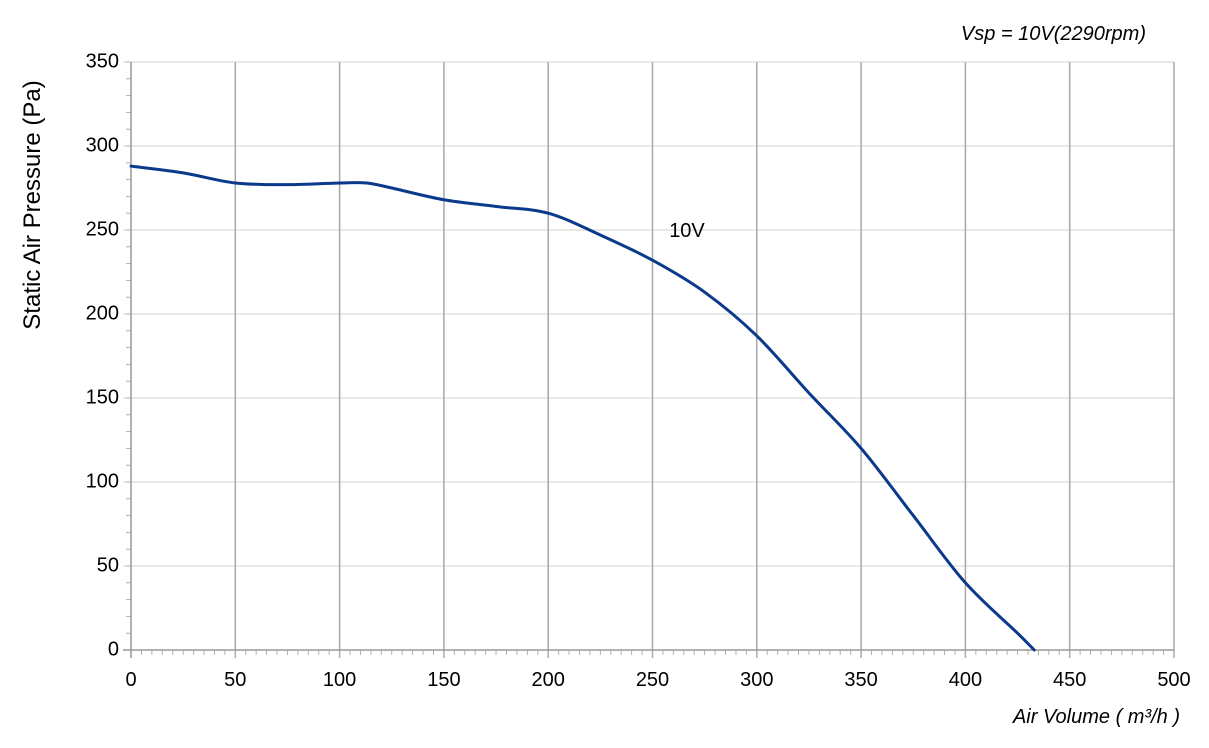 The width and height of the screenshot is (1209, 748). I want to click on x-tick-label: 400, so click(965, 680).